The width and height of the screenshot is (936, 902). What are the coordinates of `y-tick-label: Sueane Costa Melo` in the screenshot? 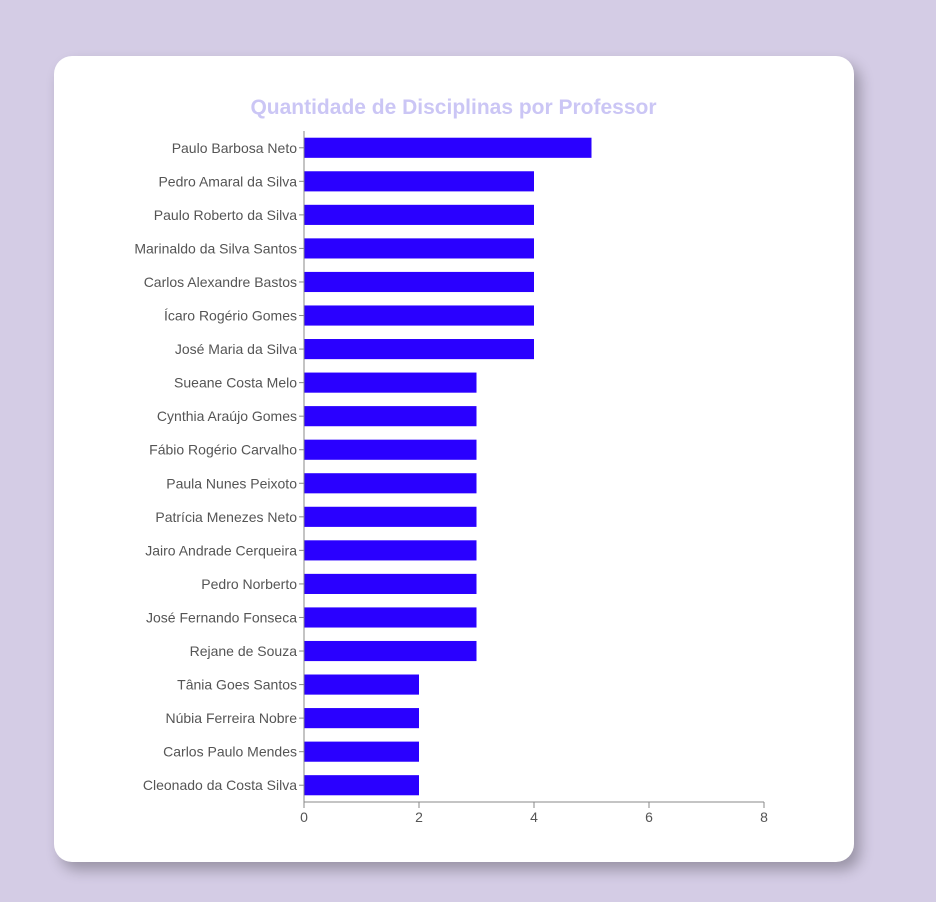 It's located at (235, 383).